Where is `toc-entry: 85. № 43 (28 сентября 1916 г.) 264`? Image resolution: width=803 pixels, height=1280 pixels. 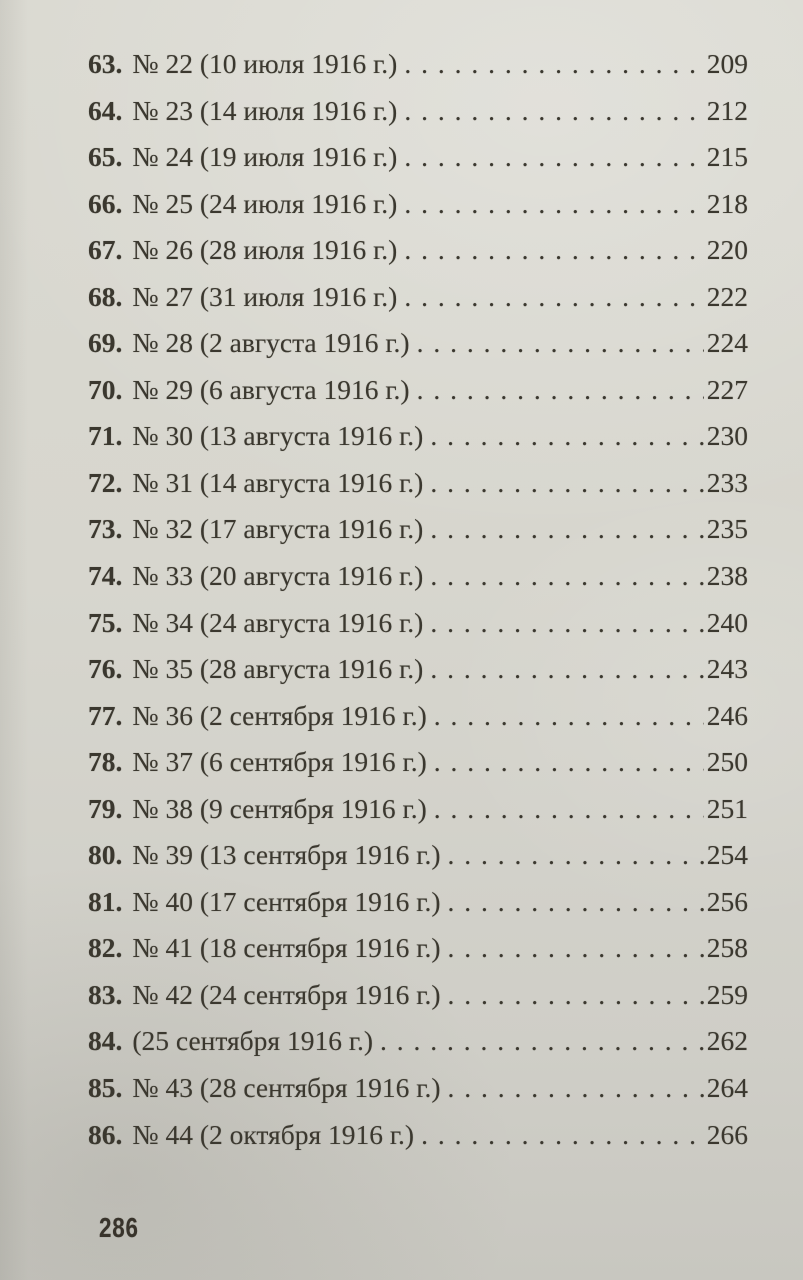 toc-entry: 85. № 43 (28 сентября 1916 г.) 264 is located at coordinates (418, 1088).